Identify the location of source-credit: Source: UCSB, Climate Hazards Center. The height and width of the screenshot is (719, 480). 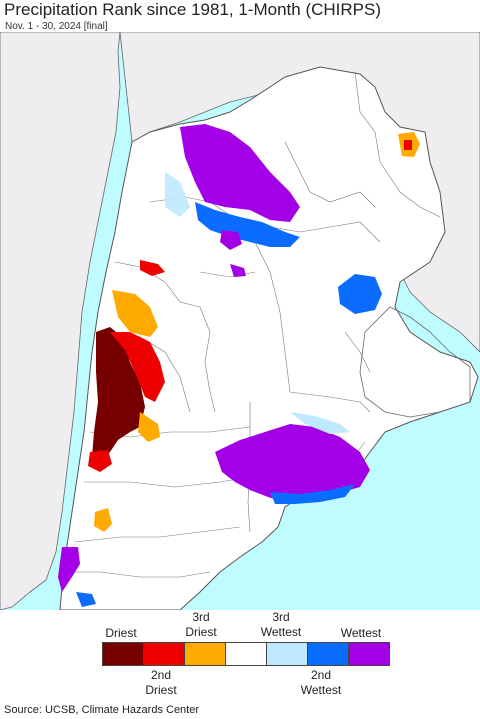
(102, 710).